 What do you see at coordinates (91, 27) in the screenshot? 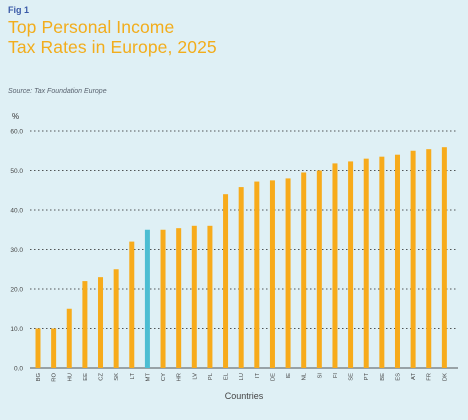
I see `chart-title-line-1: Top Personal Income` at bounding box center [91, 27].